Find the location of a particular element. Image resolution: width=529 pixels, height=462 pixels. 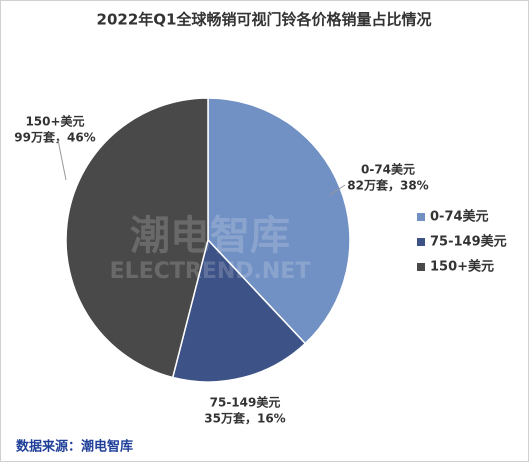

data-label-name: 75-149美元 is located at coordinates (245, 402).